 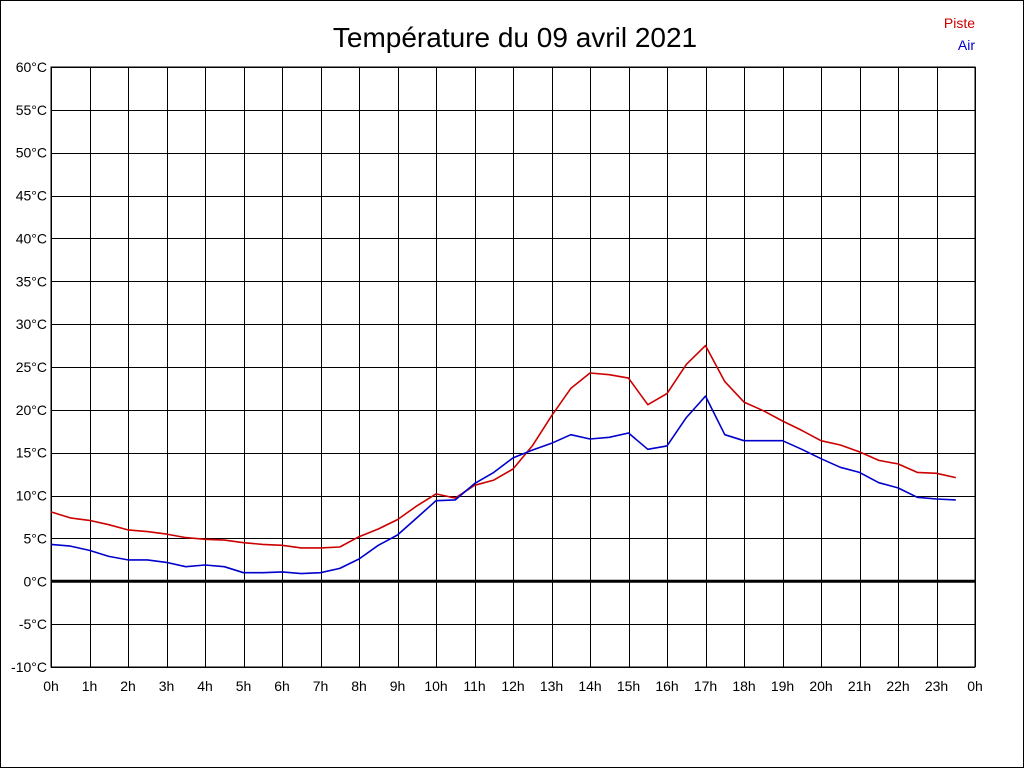 What do you see at coordinates (31, 324) in the screenshot?
I see `y-tick-label: 30°C` at bounding box center [31, 324].